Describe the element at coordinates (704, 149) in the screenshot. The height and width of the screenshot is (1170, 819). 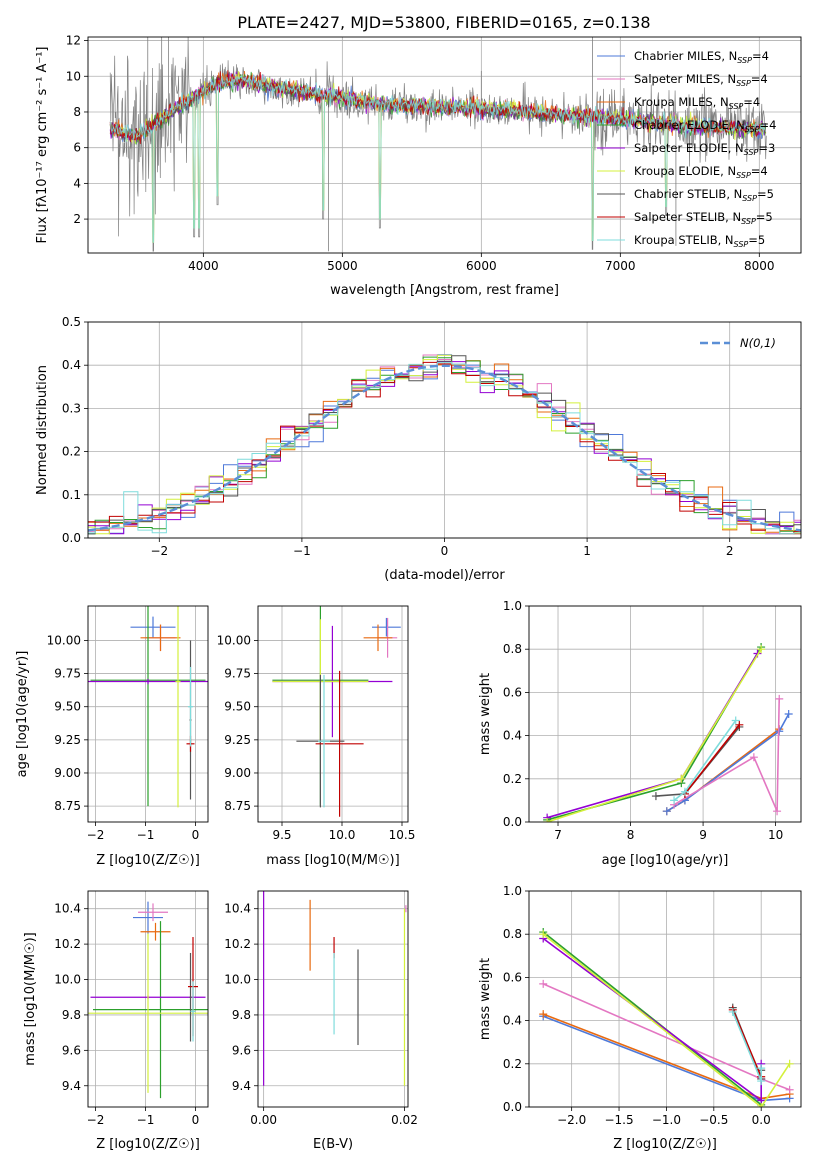
I see `legend-label: Salpeter ELODIE, NSSP=3` at that location.